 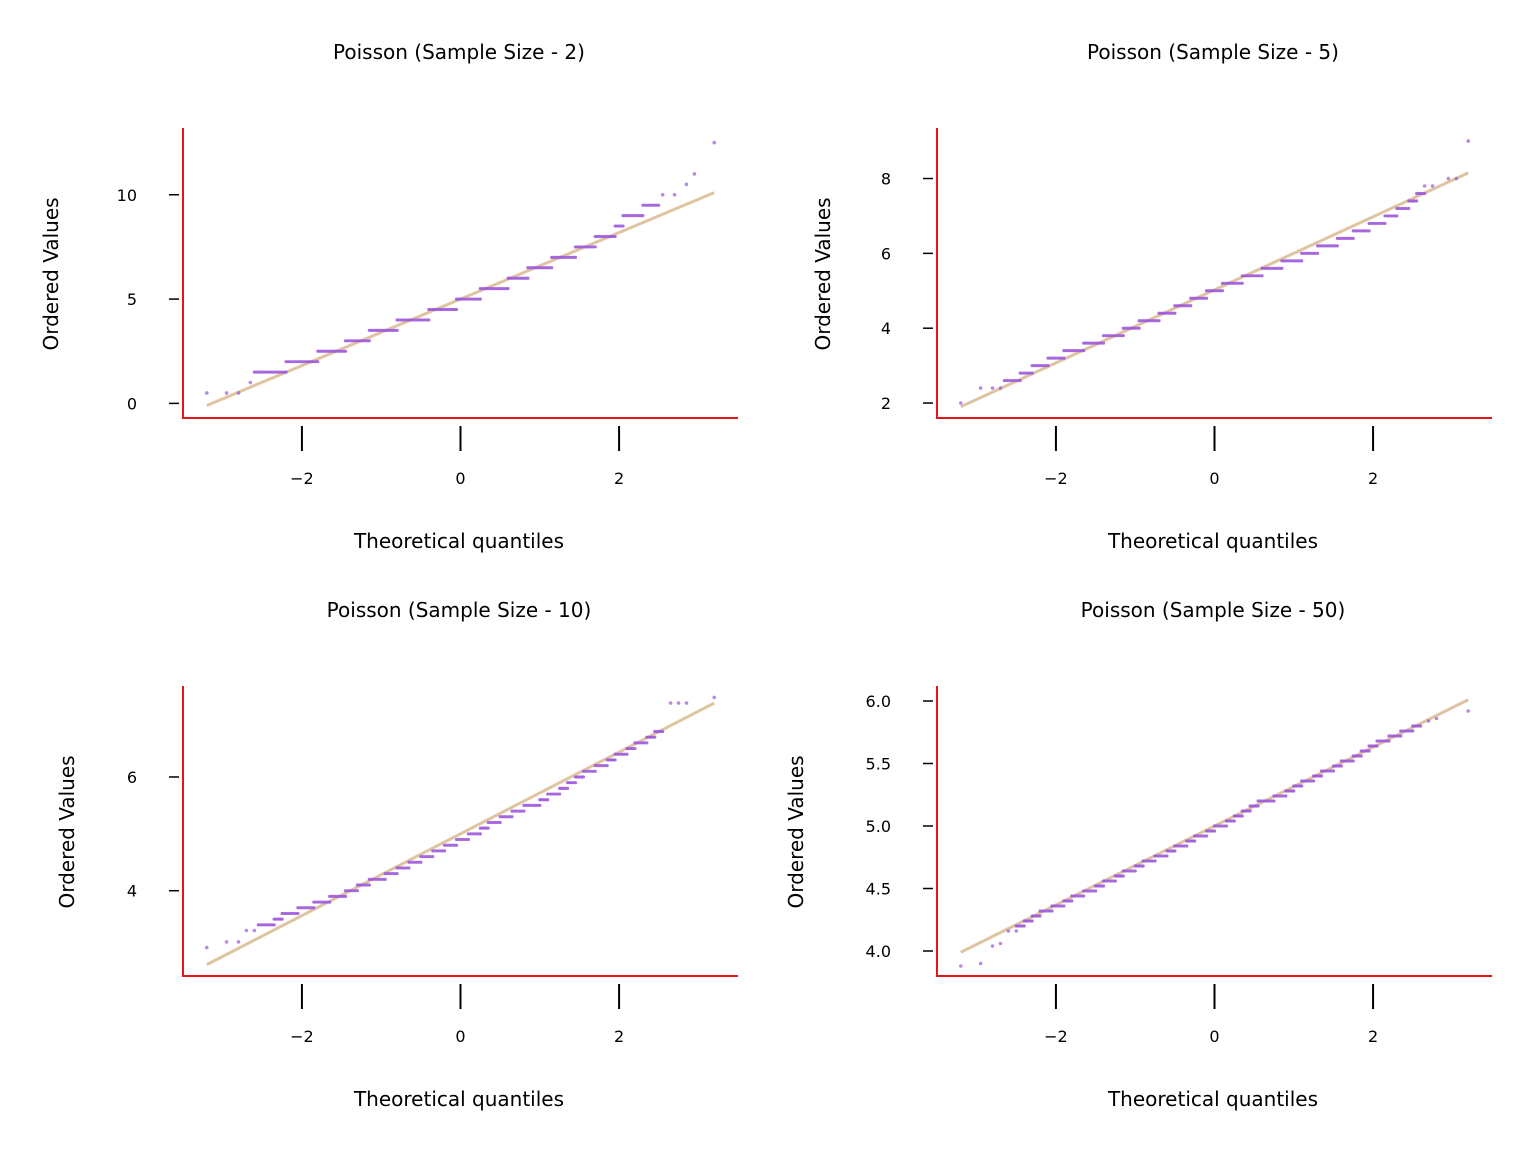 What do you see at coordinates (878, 826) in the screenshot?
I see `y-tick-label: 5.0` at bounding box center [878, 826].